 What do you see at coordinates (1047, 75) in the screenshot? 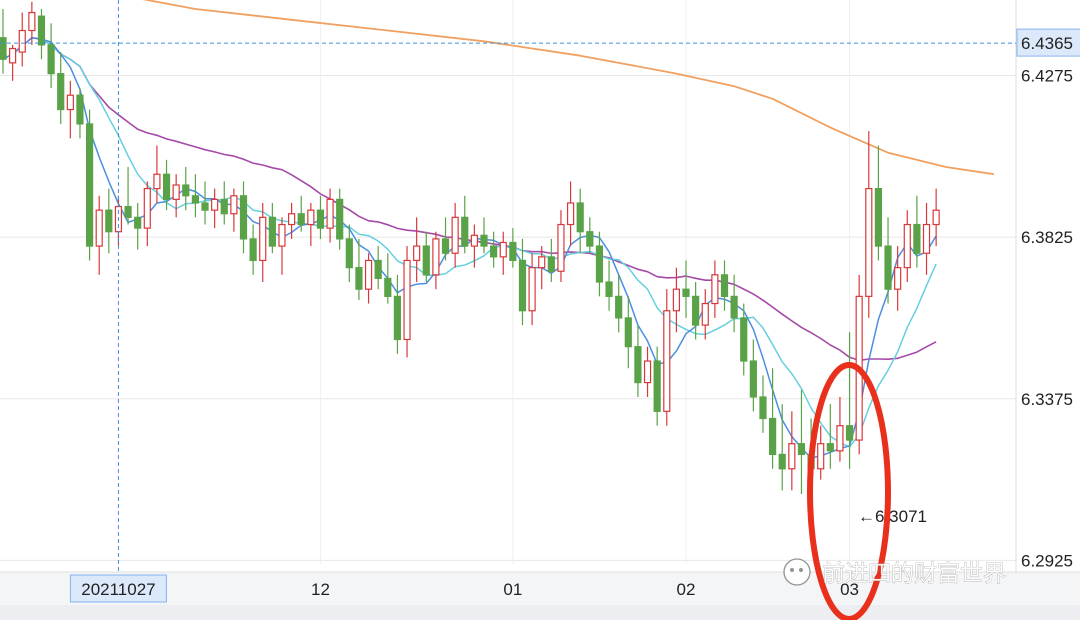
I see `y-tick-label: 6.4275` at bounding box center [1047, 75].